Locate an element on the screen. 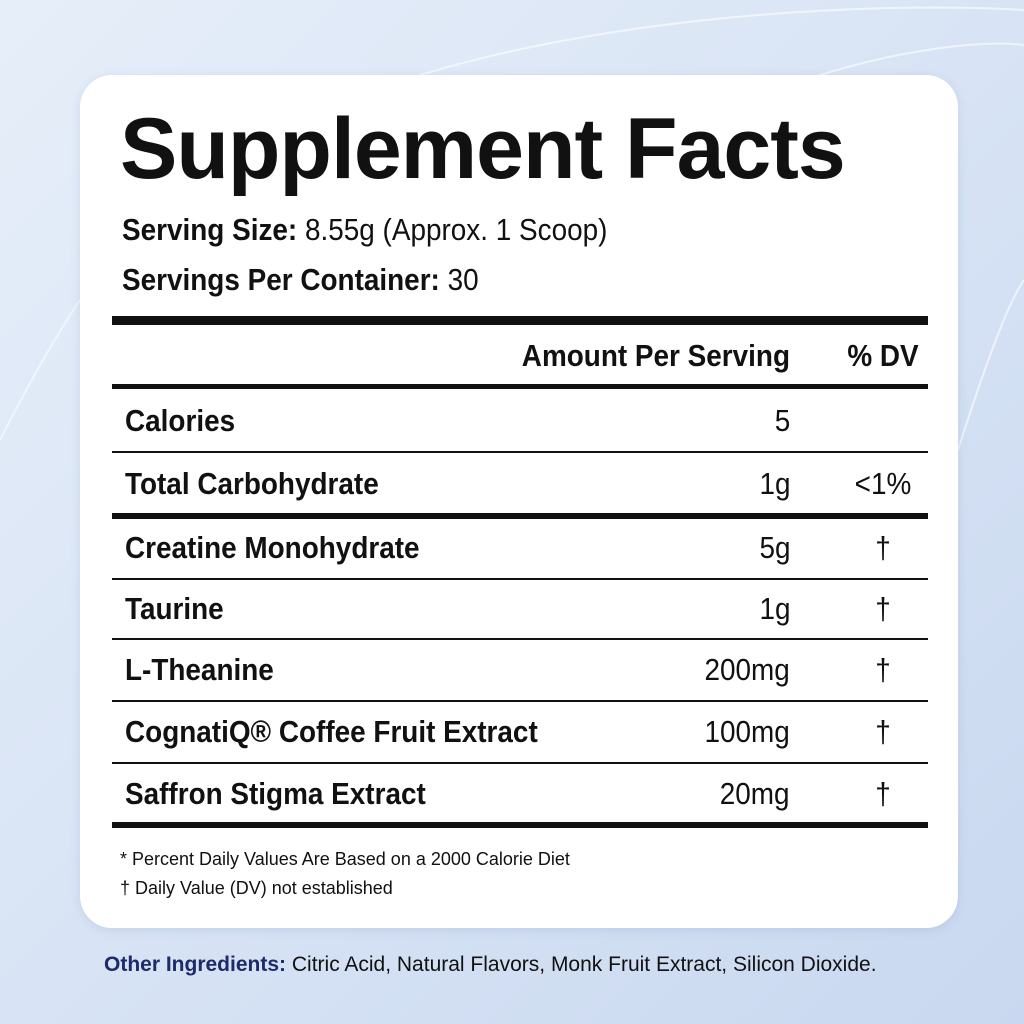 The width and height of the screenshot is (1024, 1024). nutrient-name: L-Theanine is located at coordinates (199, 669).